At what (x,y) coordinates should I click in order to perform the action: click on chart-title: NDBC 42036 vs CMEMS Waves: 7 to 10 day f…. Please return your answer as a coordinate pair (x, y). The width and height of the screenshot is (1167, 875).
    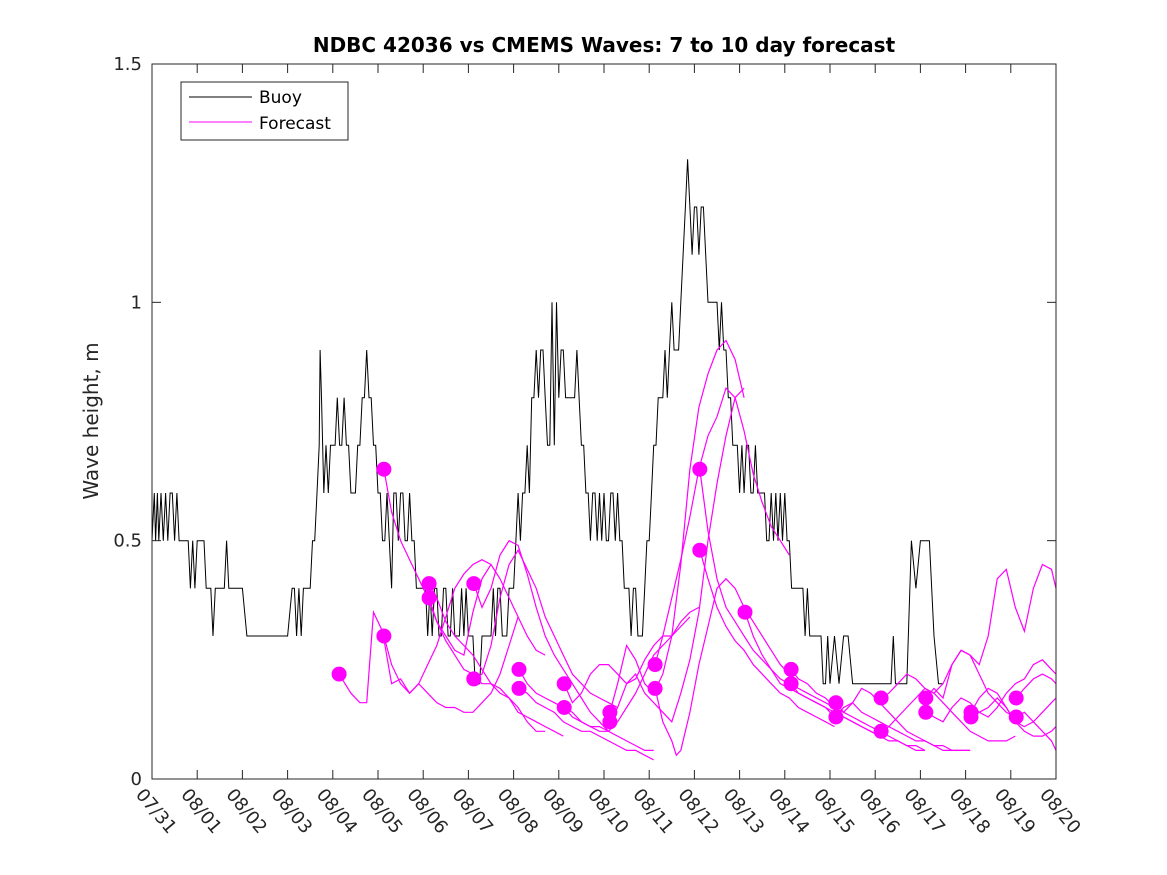
    Looking at the image, I should click on (604, 45).